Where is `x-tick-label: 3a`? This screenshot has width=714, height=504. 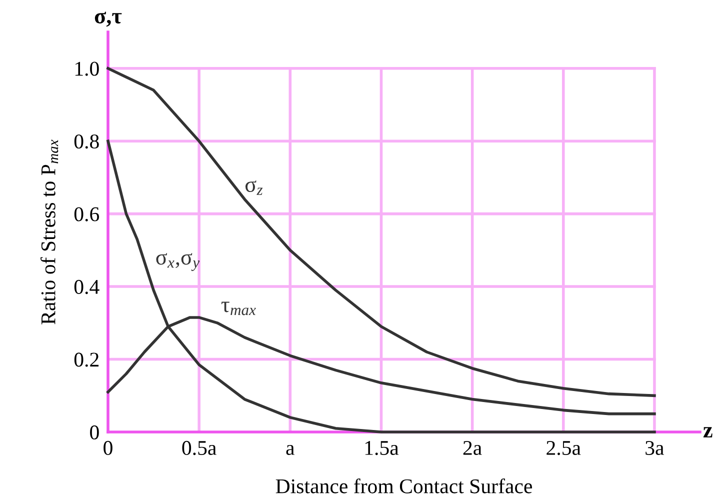
x-tick-label: 3a is located at coordinates (655, 447).